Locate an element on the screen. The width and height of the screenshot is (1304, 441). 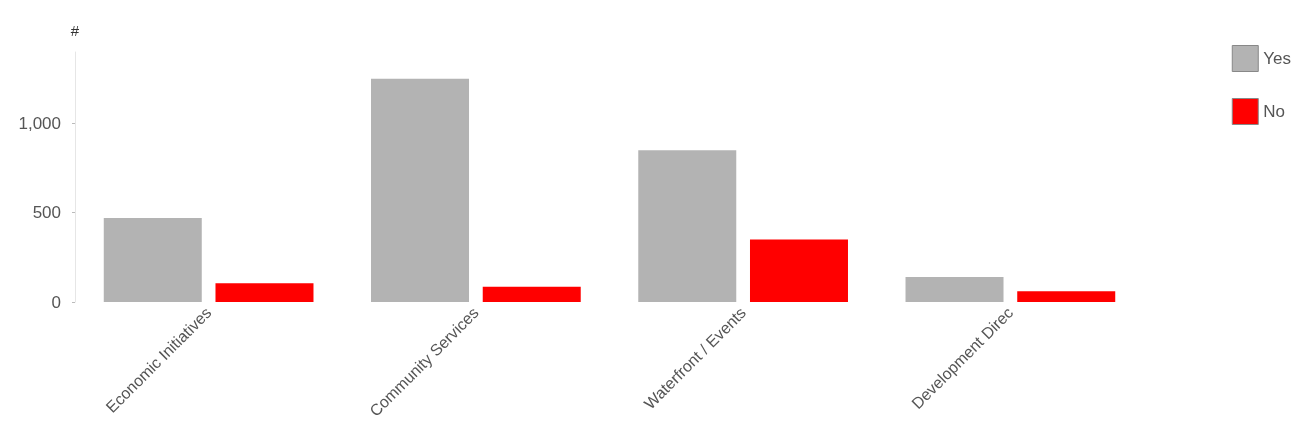
legend-label: No is located at coordinates (1274, 111).